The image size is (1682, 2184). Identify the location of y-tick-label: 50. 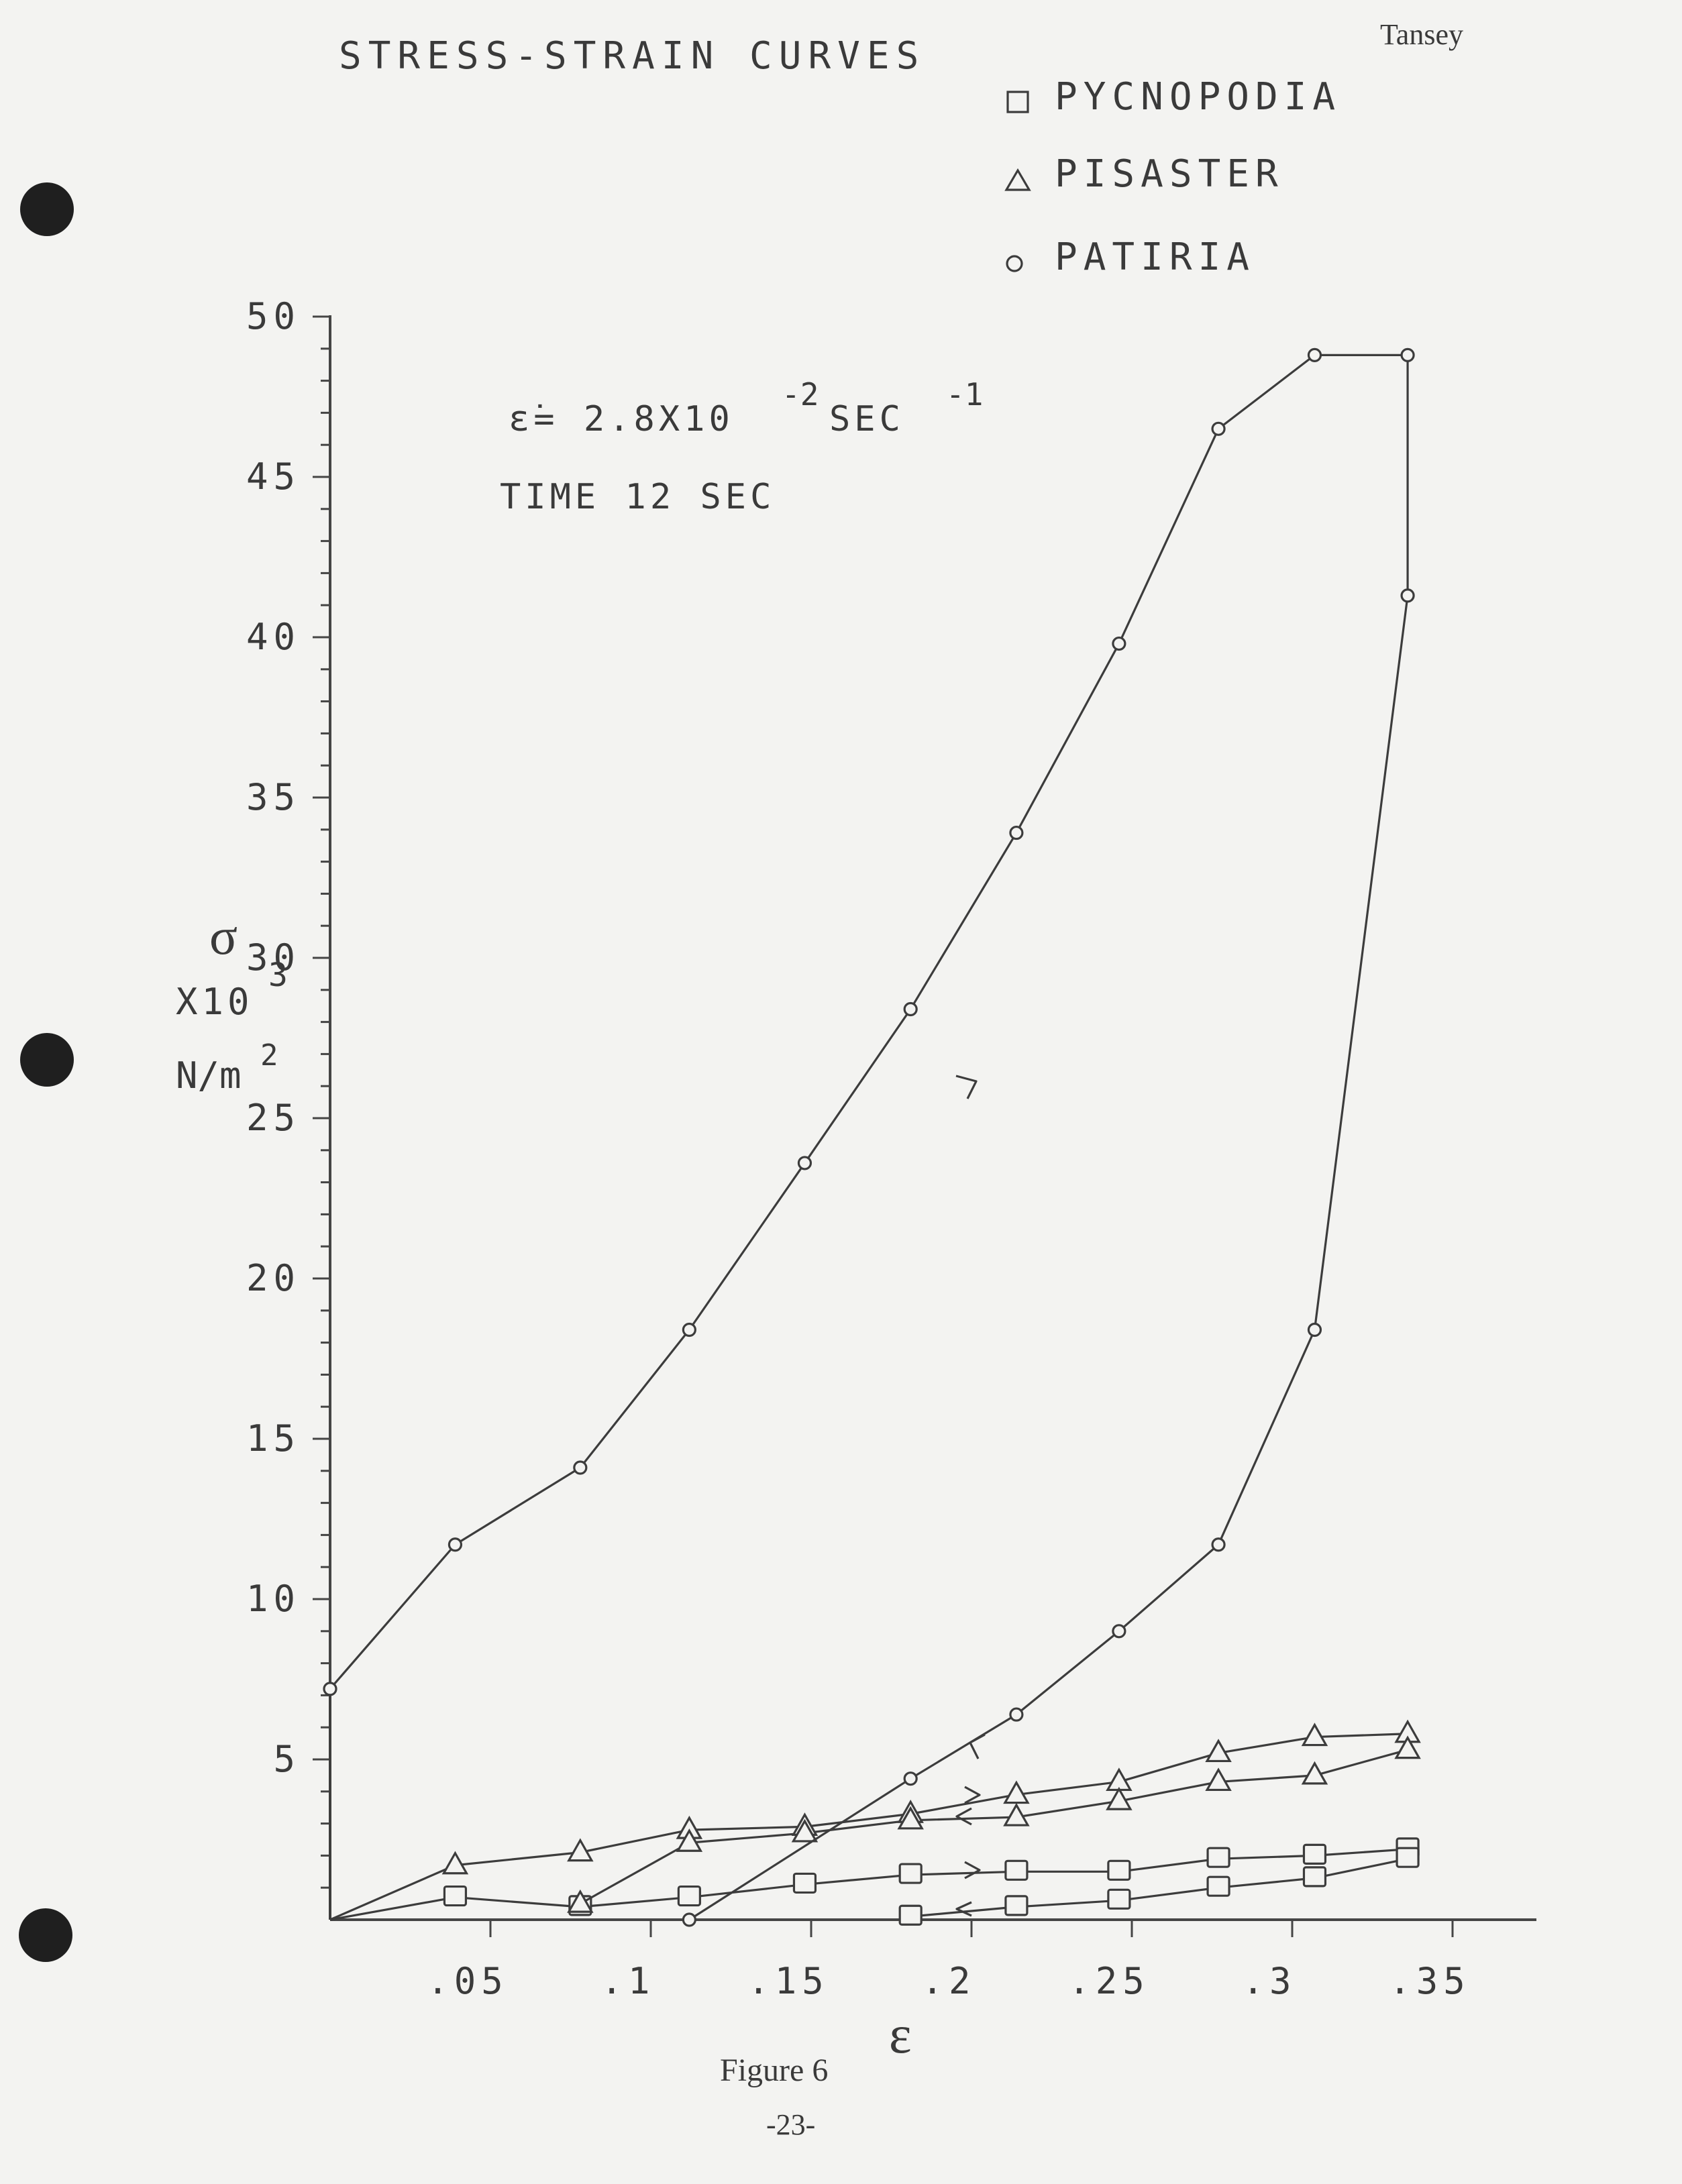
(273, 316).